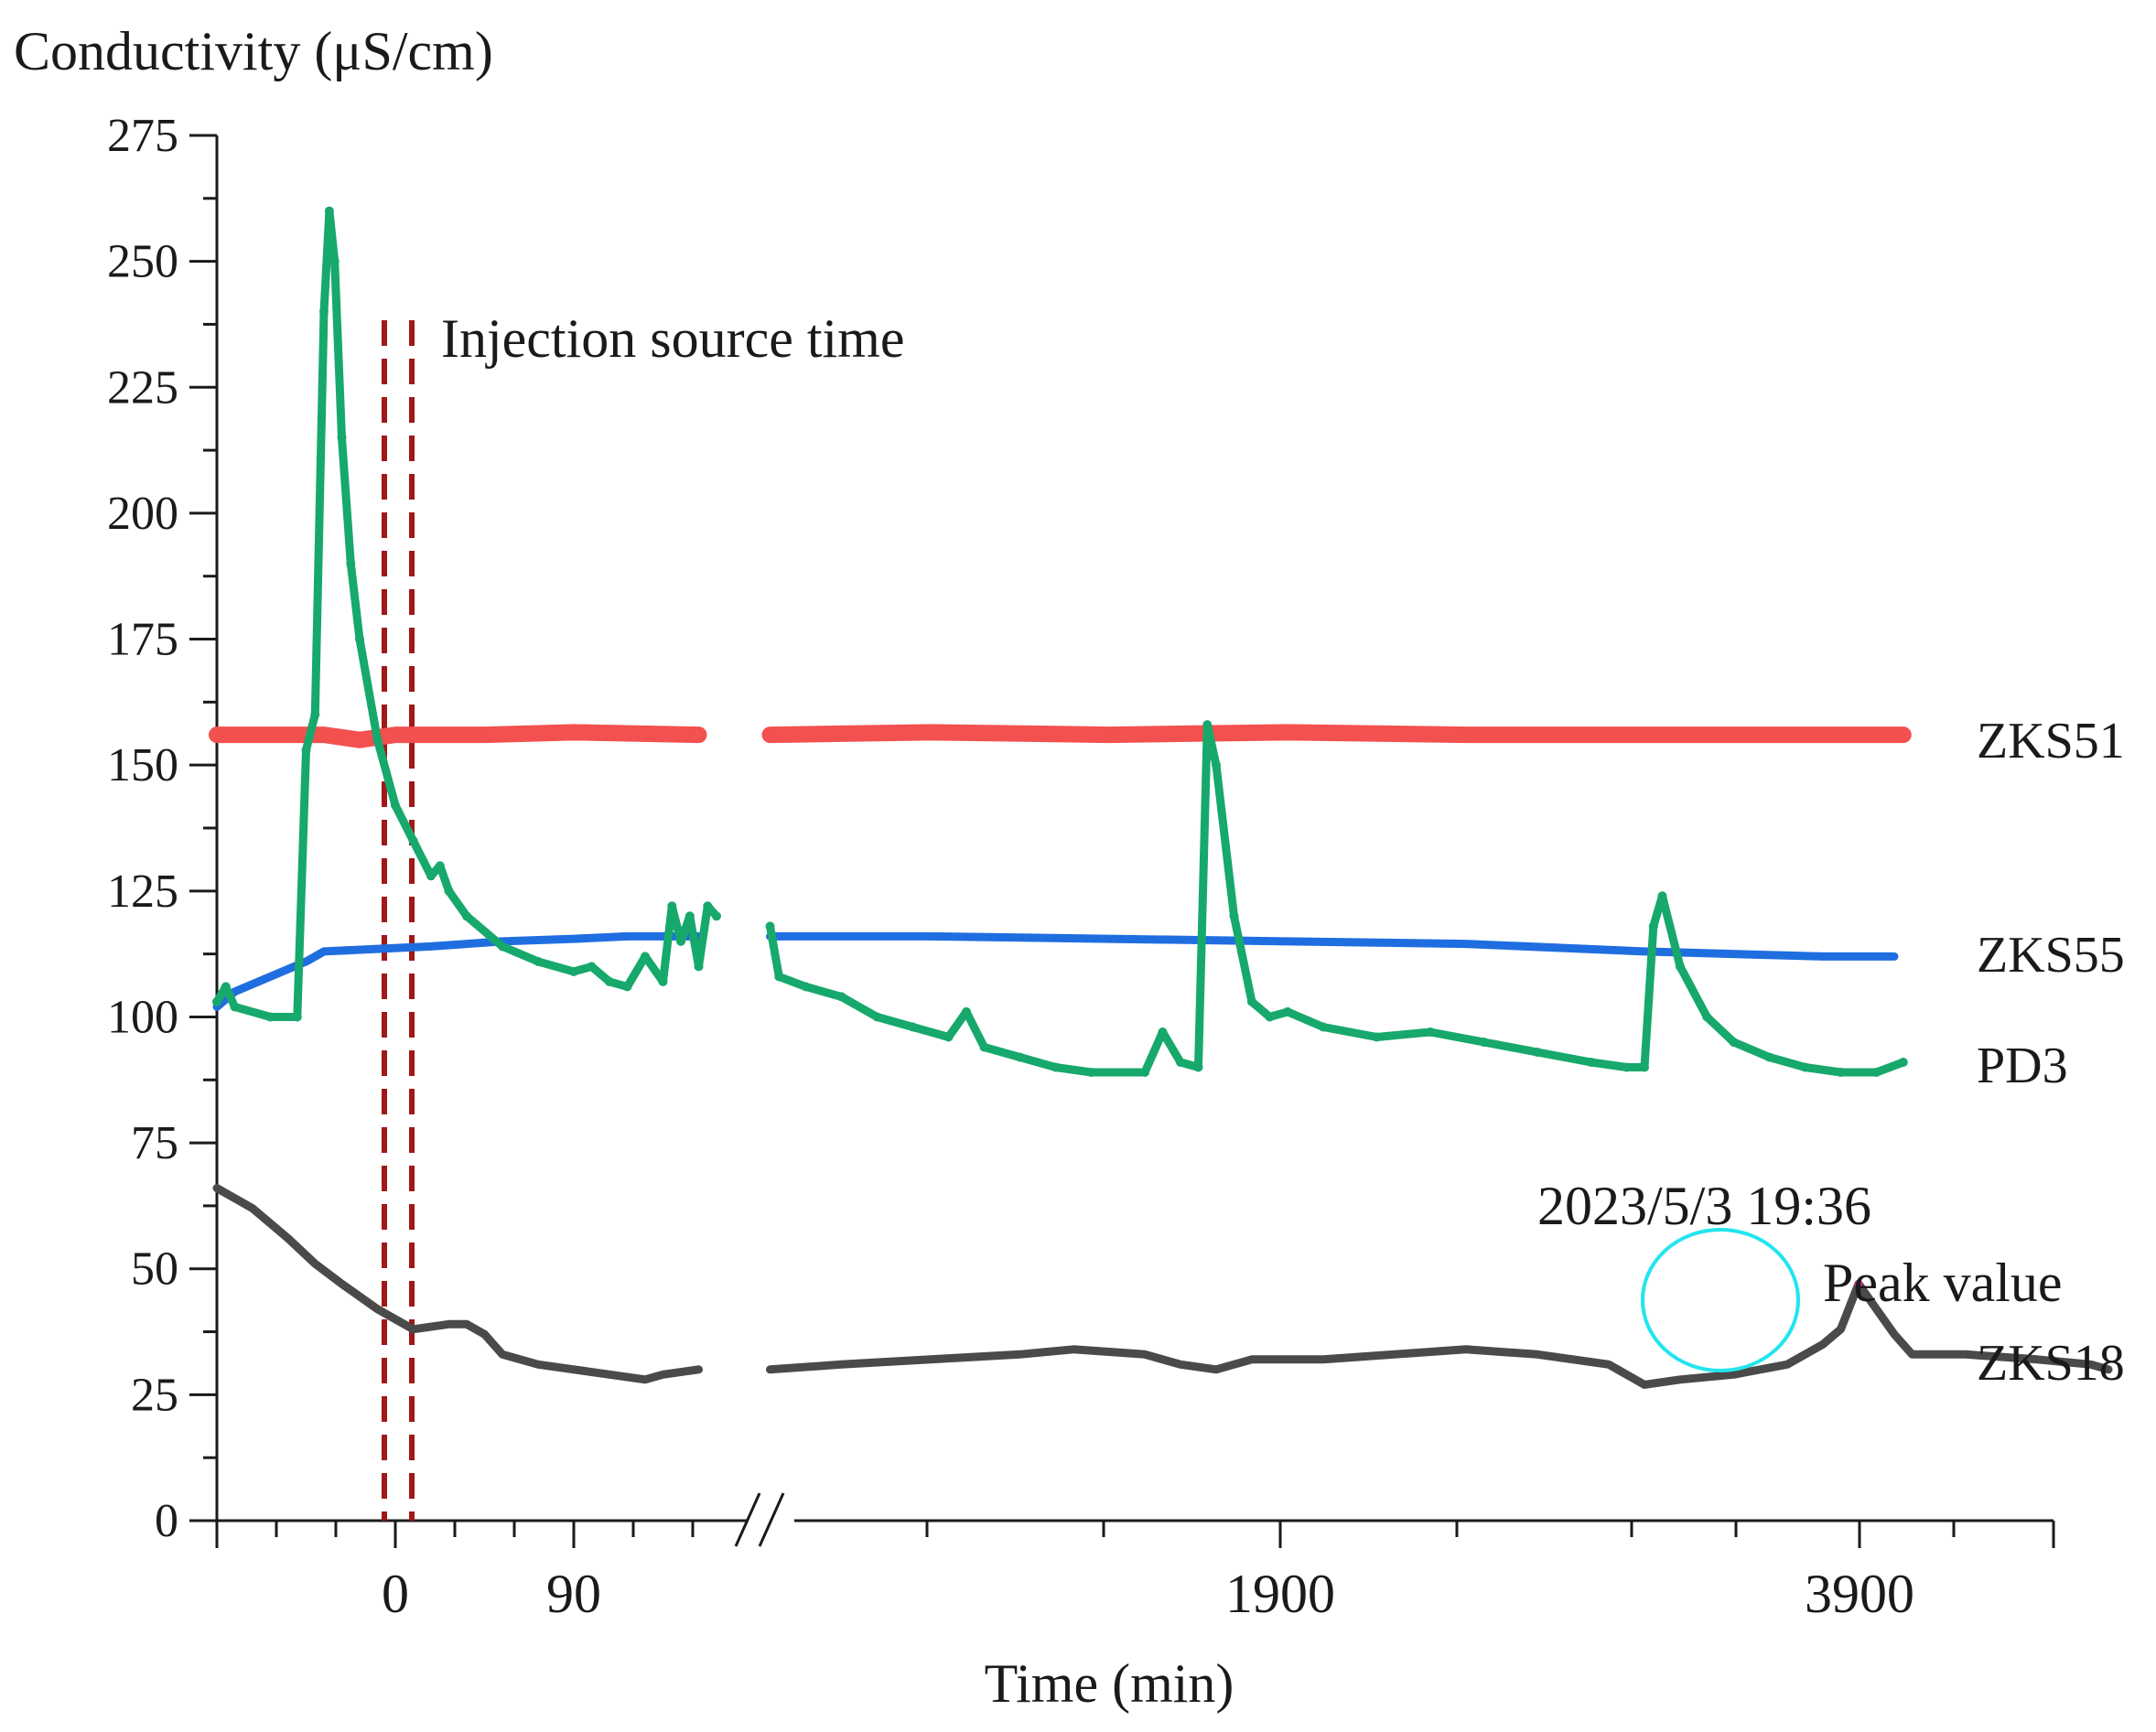 Image resolution: width=2156 pixels, height=1732 pixels. I want to click on y-tick-label: 100, so click(142, 1017).